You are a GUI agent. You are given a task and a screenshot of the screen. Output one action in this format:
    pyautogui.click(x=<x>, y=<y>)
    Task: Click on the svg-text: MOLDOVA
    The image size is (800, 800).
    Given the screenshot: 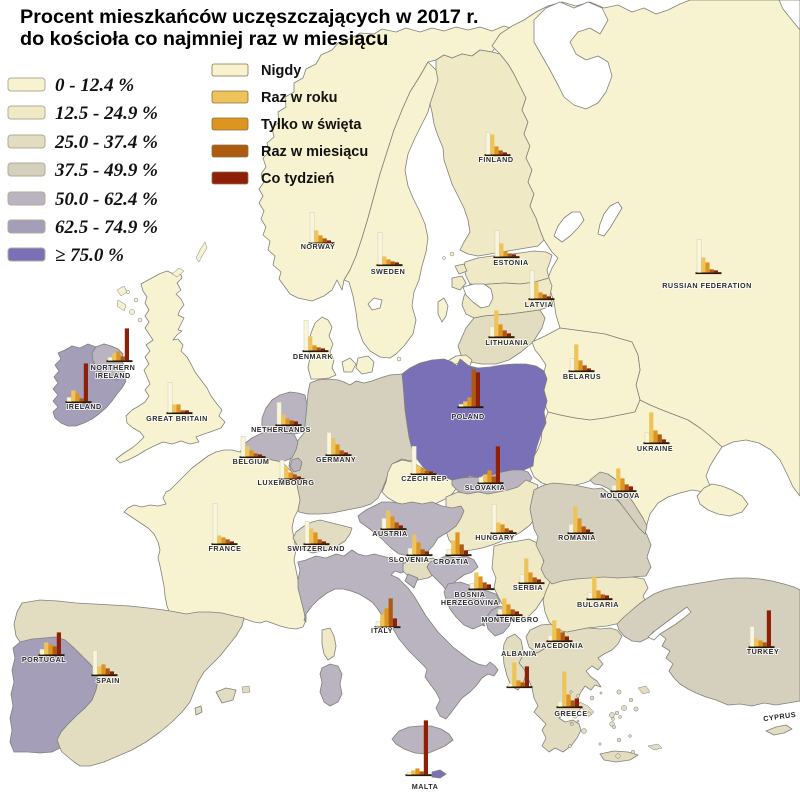 What is the action you would take?
    pyautogui.click(x=620, y=495)
    